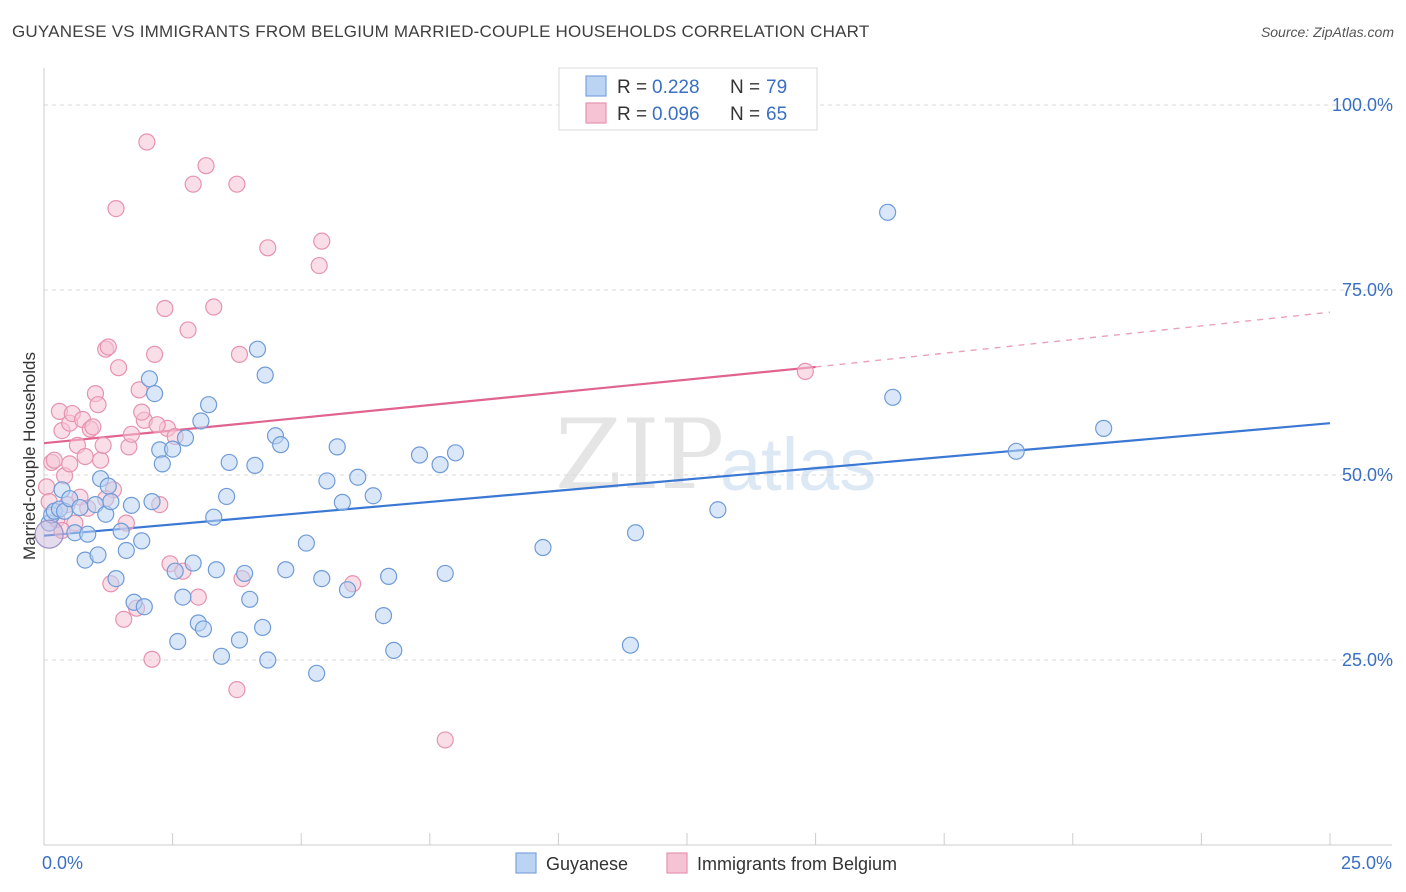  I want to click on legend-n-value-belgium: 65, so click(776, 114).